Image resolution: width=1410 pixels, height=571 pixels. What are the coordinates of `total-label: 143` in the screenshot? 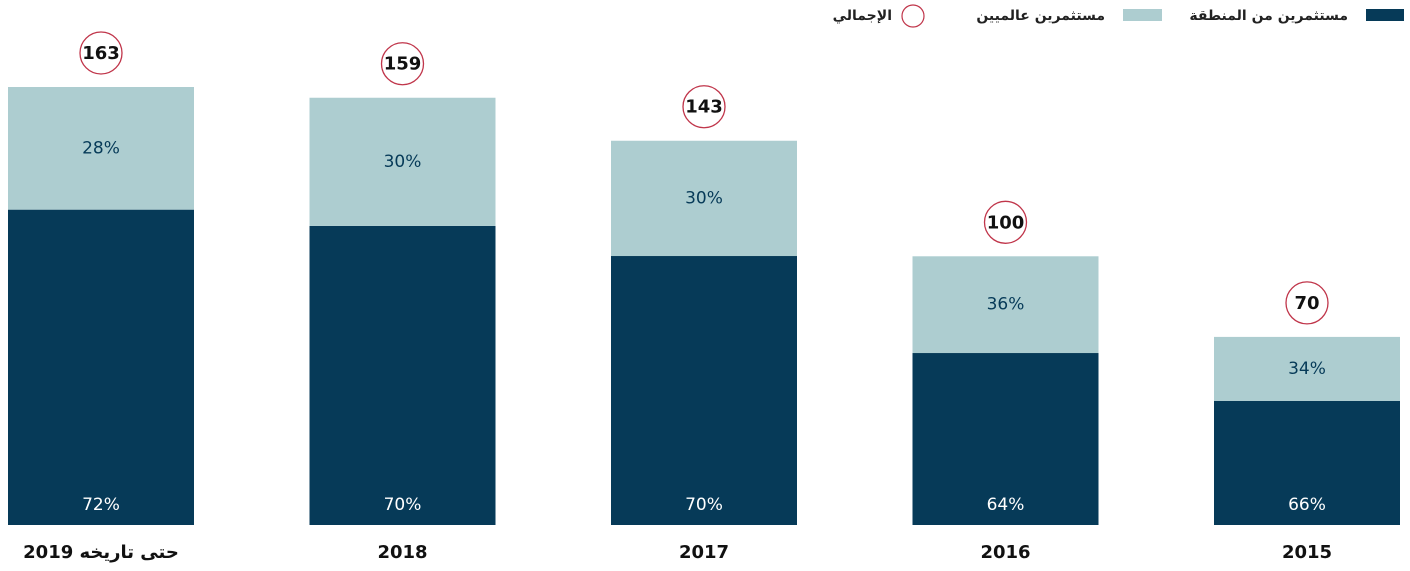 It's located at (704, 107).